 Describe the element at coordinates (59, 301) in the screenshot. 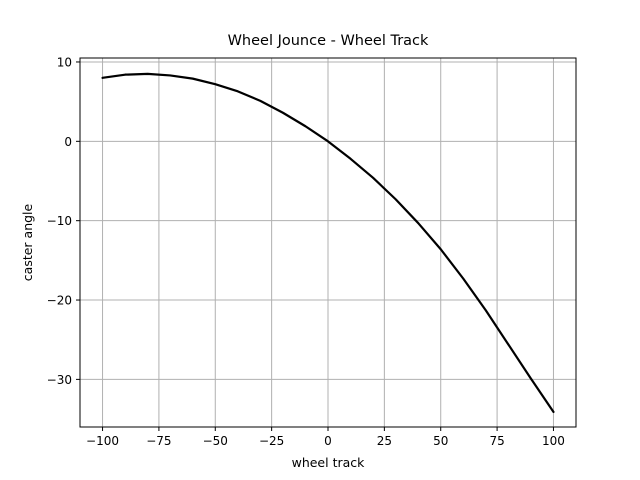

I see `y-tick-label: −20` at that location.